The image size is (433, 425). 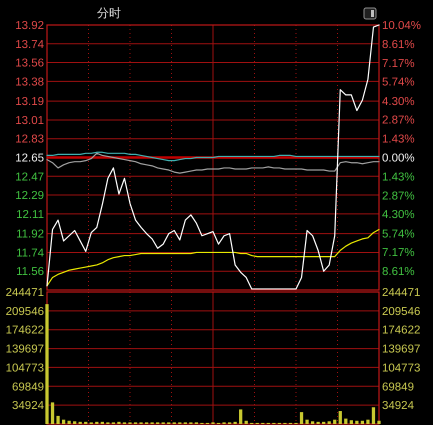 What do you see at coordinates (30, 44) in the screenshot?
I see `y-tick-label: 13.74` at bounding box center [30, 44].